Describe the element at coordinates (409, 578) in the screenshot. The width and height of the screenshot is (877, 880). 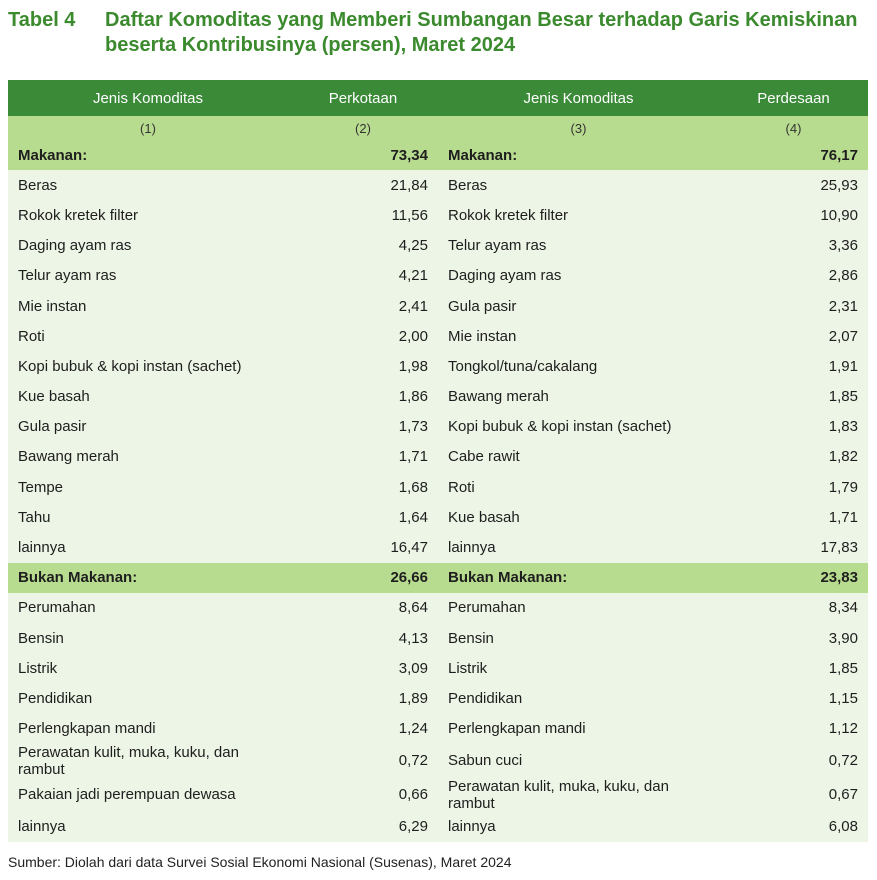
I see `group-total-left: 26,66` at that location.